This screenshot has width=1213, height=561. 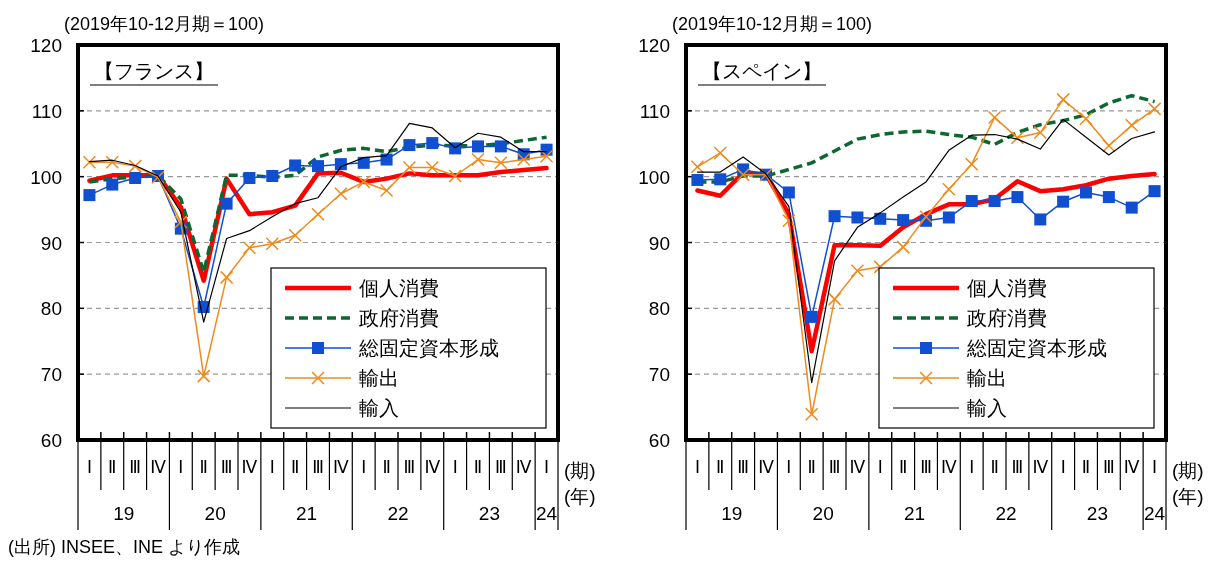 I want to click on text: 22, so click(x=1006, y=513).